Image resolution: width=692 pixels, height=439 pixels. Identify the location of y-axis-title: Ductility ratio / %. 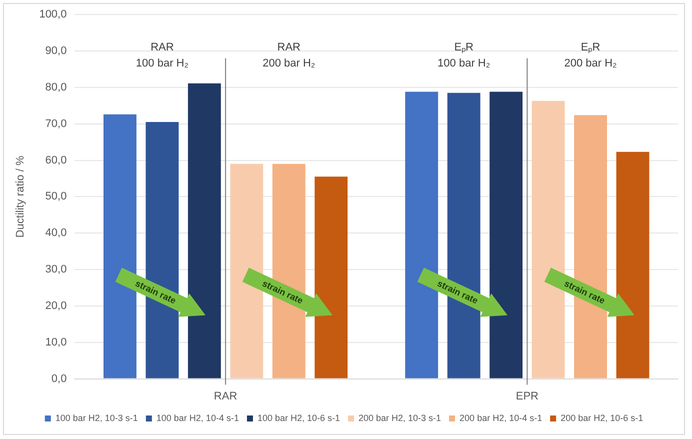
(20, 197).